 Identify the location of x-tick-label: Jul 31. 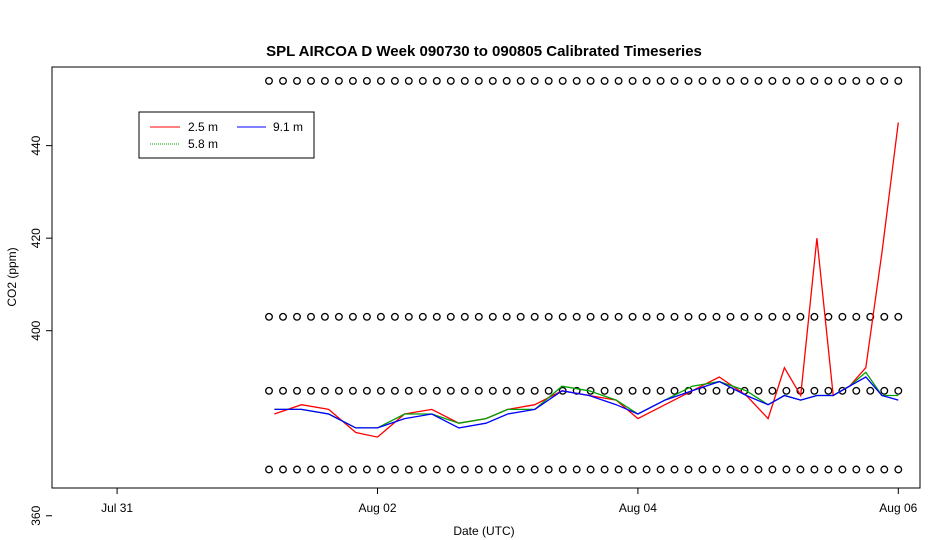
(117, 508).